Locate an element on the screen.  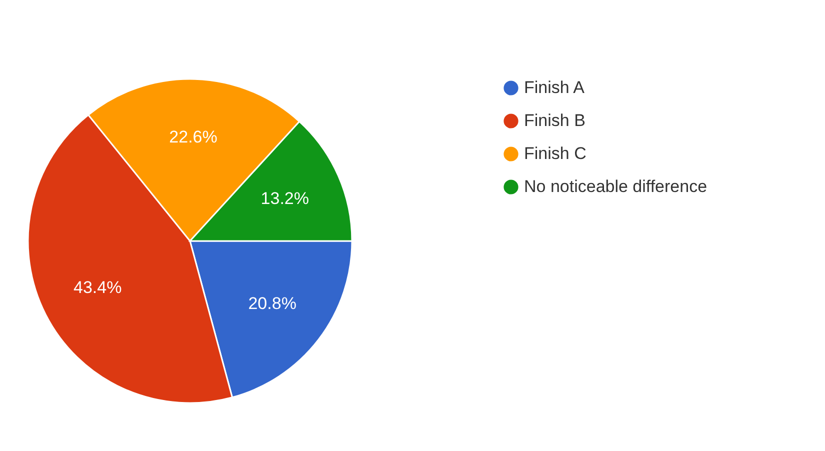
data-label: 20.8% is located at coordinates (272, 304).